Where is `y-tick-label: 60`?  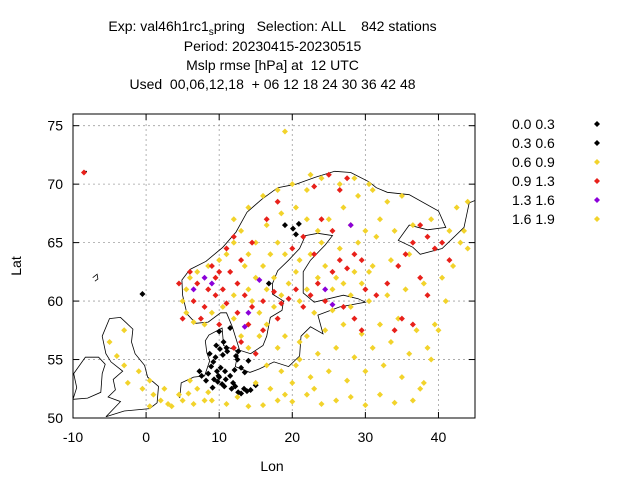 y-tick-label: 60 is located at coordinates (55, 301).